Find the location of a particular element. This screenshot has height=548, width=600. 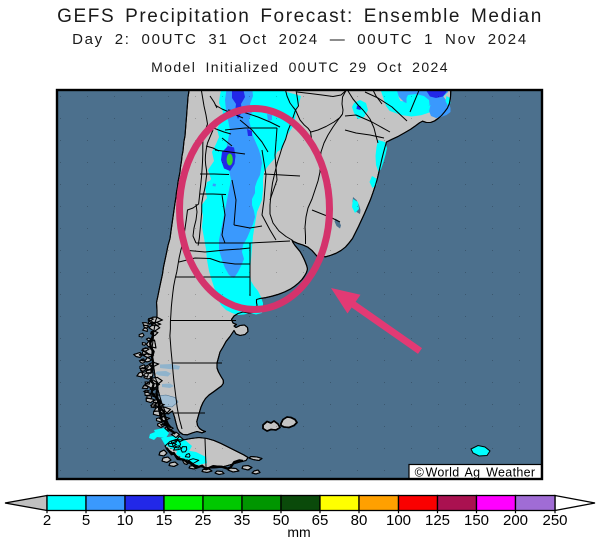

svg-text: 65 is located at coordinates (320, 520).